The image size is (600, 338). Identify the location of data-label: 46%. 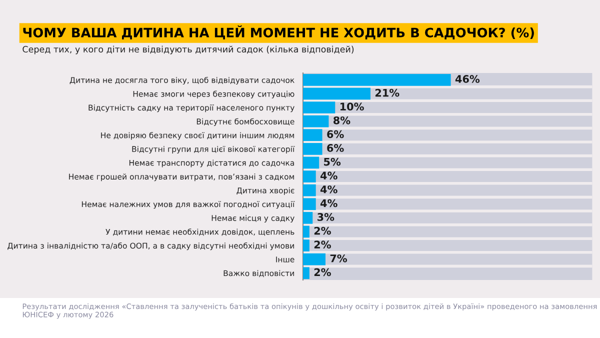
(467, 79).